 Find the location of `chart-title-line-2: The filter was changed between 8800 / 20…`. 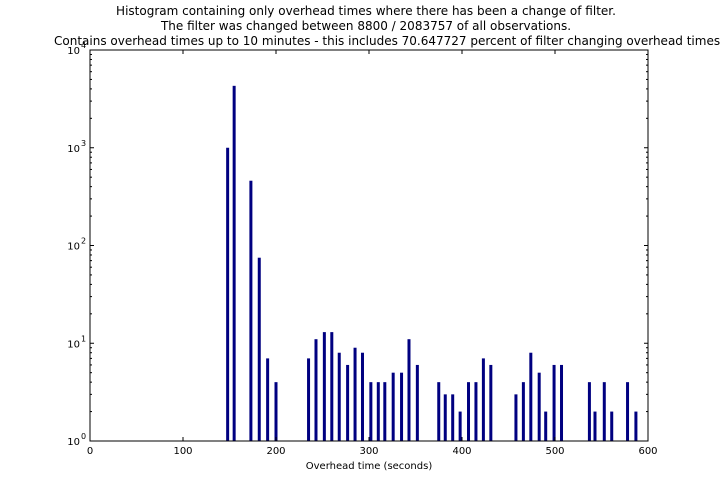

chart-title-line-2: The filter was changed between 8800 / 20… is located at coordinates (365, 26).